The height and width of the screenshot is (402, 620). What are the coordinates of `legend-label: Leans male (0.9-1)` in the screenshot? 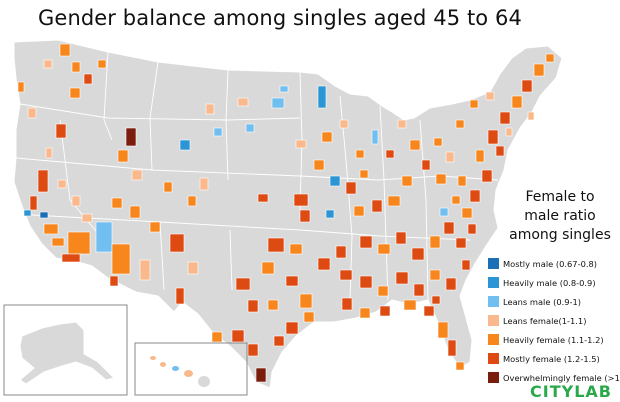 It's located at (542, 301).